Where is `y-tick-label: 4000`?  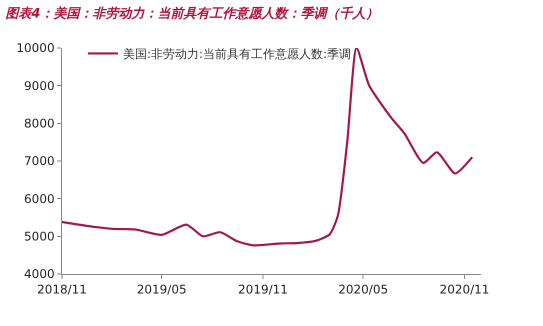
y-tick-label: 4000 is located at coordinates (39, 274).